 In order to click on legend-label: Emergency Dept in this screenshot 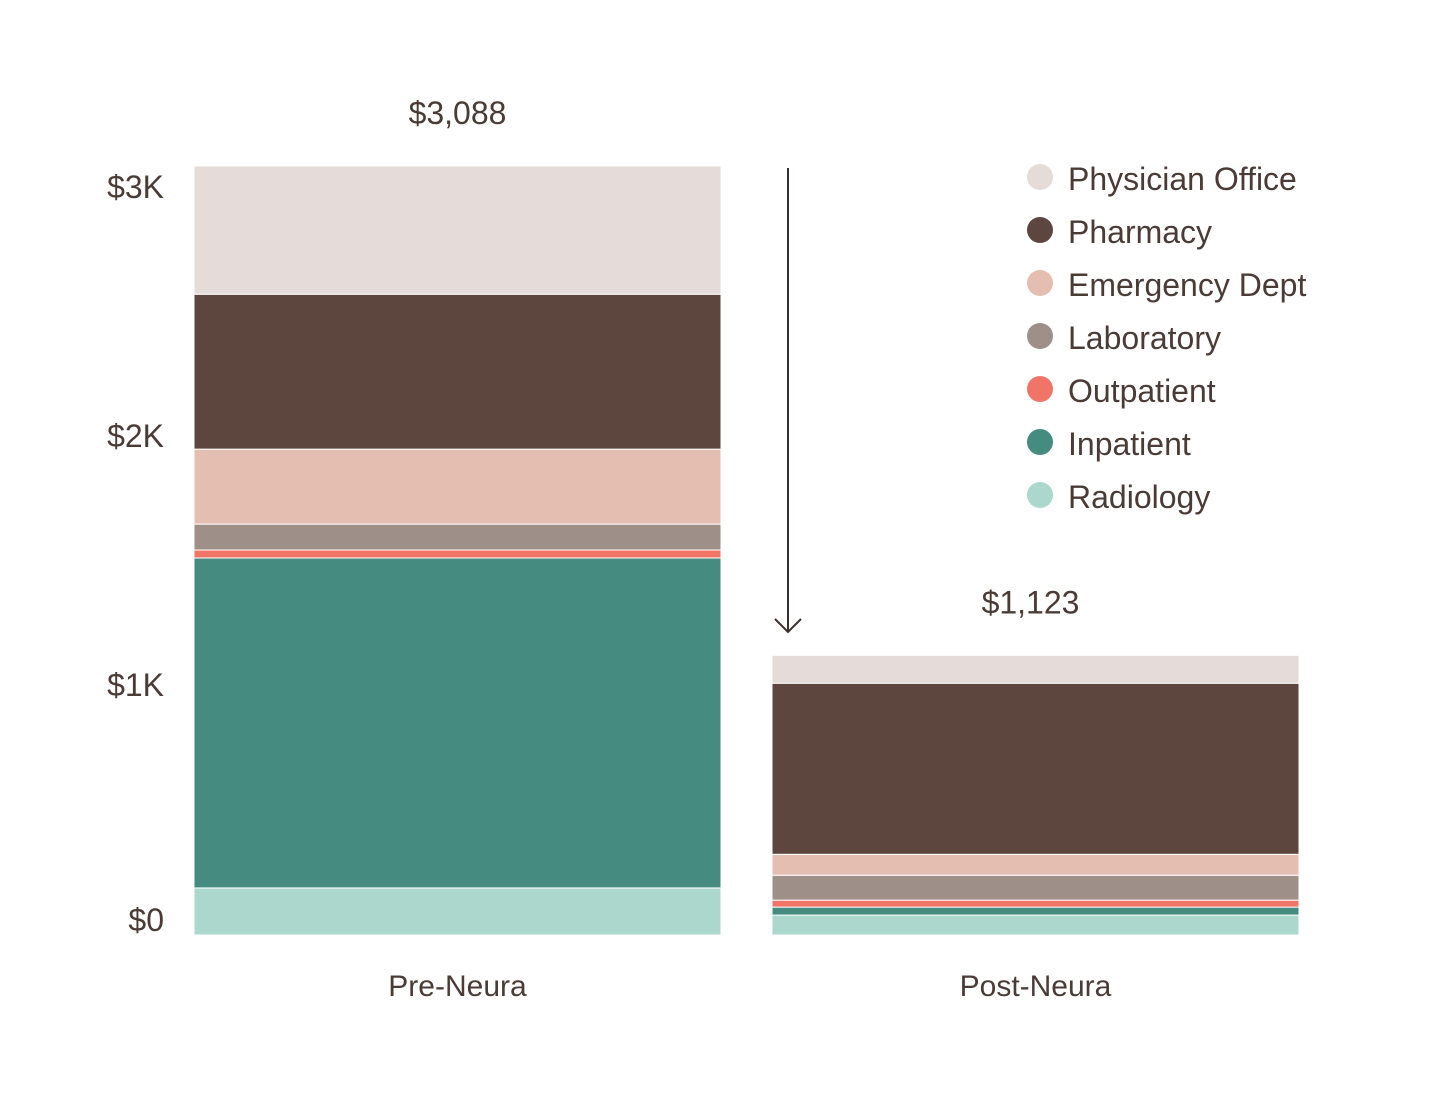, I will do `click(1187, 285)`.